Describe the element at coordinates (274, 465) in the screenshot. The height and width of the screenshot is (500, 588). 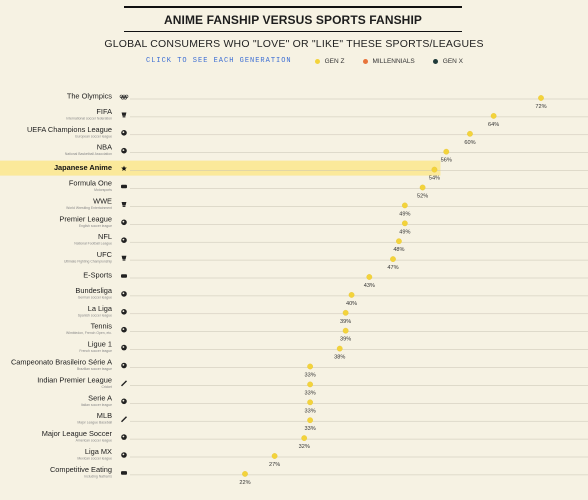
I see `value-label-liga-mx: 27%` at that location.